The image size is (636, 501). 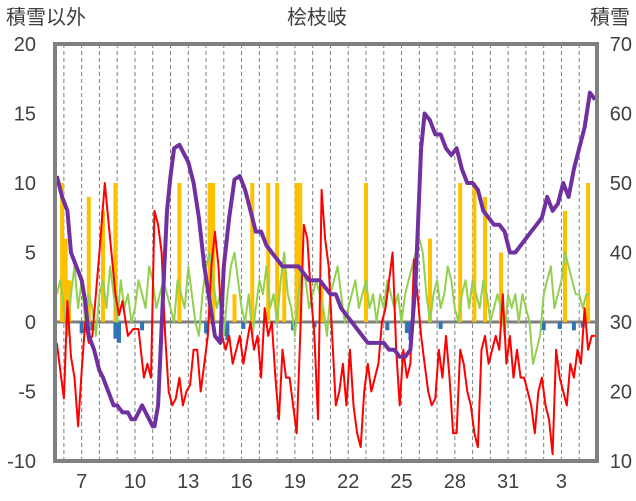 I want to click on right-axis-tick-labels: 70 60 50 40 30 20 10, so click(x=621, y=253).